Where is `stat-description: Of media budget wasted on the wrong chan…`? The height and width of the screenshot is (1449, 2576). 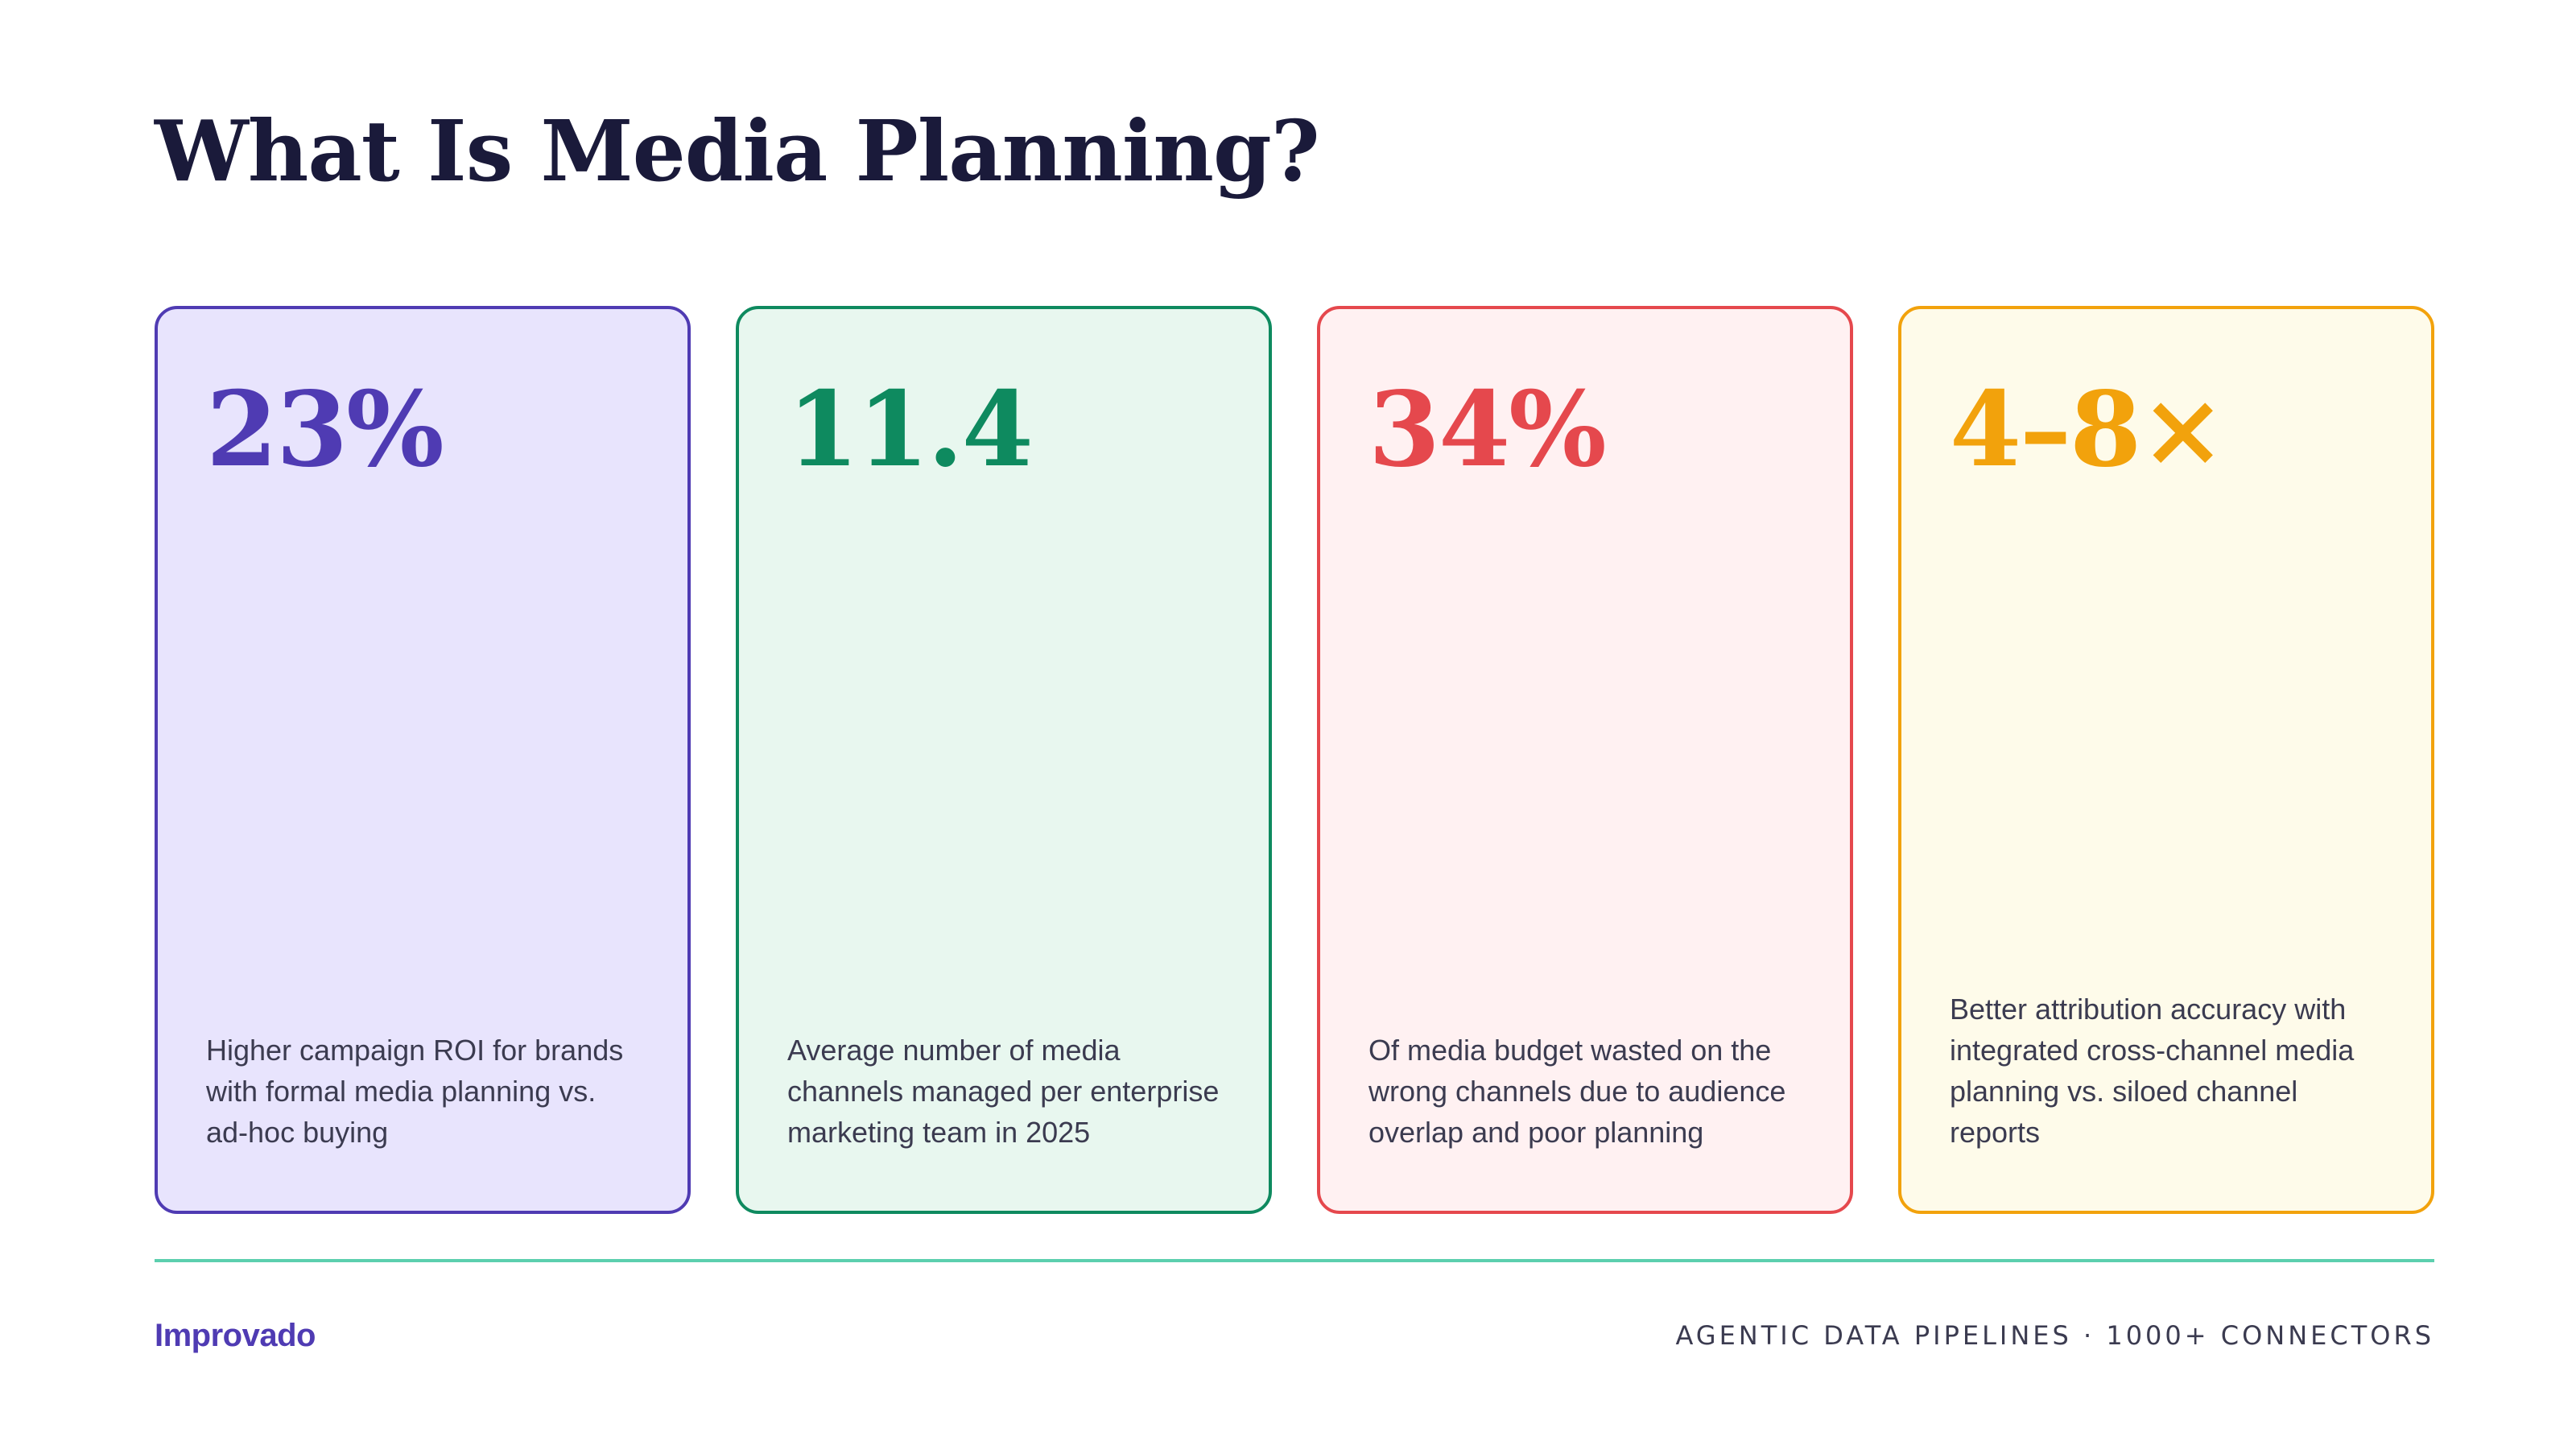 stat-description: Of media budget wasted on the wrong chan… is located at coordinates (1577, 1091).